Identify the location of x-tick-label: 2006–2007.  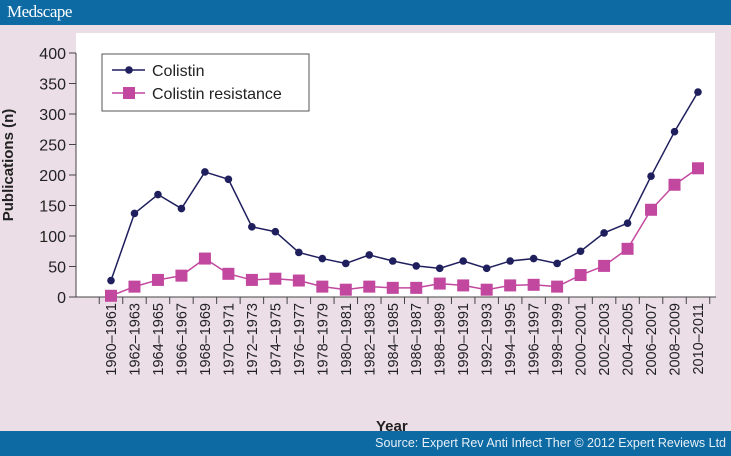
(652, 339).